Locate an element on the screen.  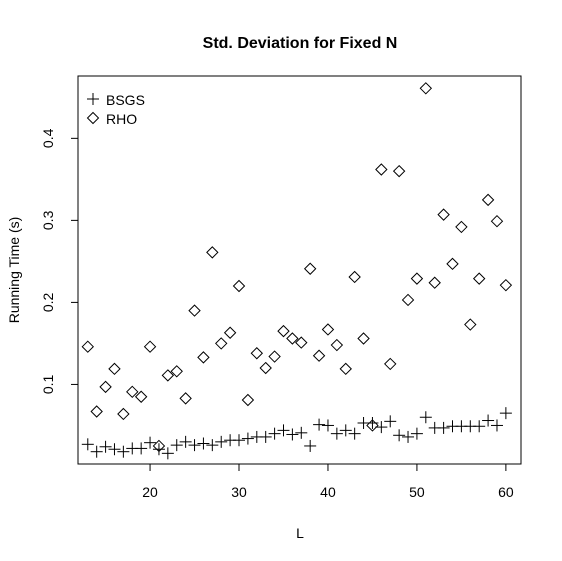
y-axis-label: Running Time (s) is located at coordinates (14, 270).